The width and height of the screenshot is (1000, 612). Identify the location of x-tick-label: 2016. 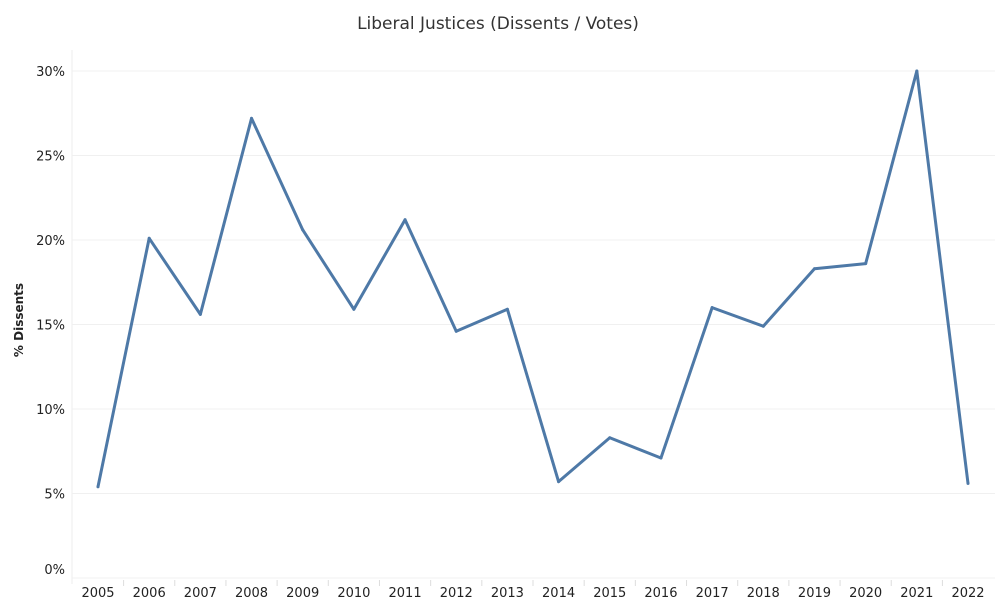
(660, 593).